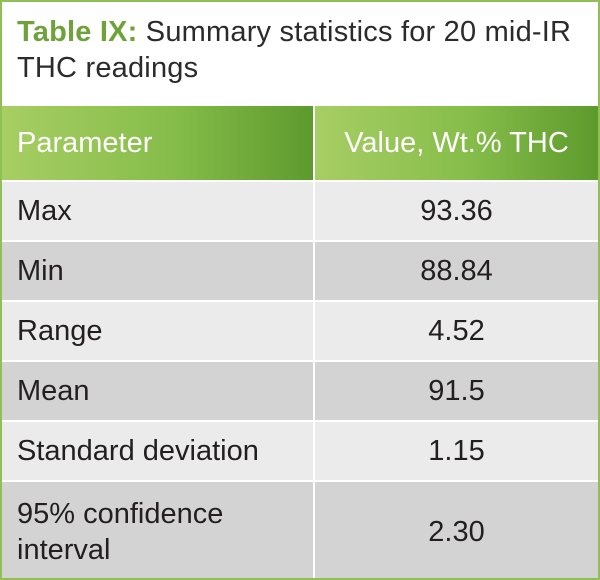 Image resolution: width=600 pixels, height=580 pixels. I want to click on row-parameter: 95% confidence interval, so click(158, 529).